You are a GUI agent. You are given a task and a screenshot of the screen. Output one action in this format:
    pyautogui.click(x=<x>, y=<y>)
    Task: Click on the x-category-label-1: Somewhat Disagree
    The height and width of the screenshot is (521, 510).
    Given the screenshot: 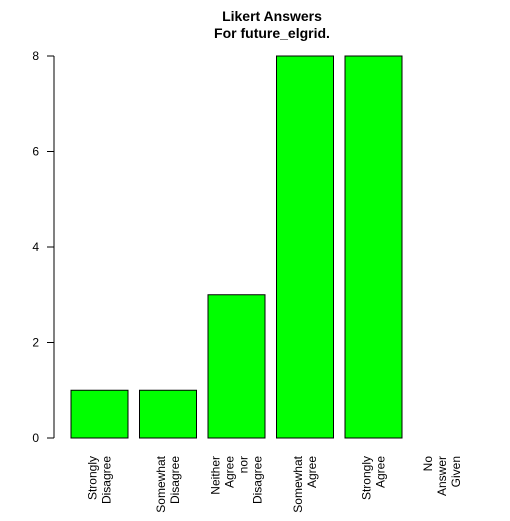 What is the action you would take?
    pyautogui.click(x=168, y=483)
    